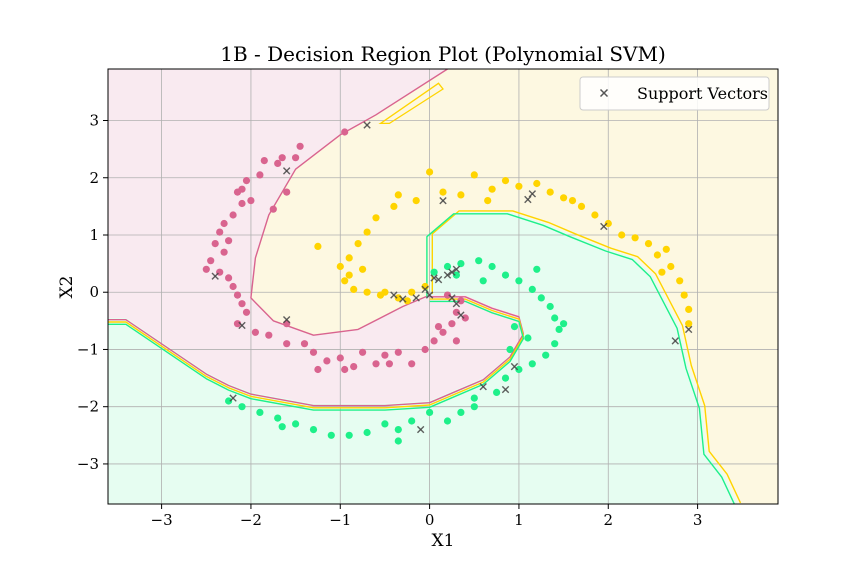 The height and width of the screenshot is (576, 864). Describe the element at coordinates (94, 235) in the screenshot. I see `y-tick-label: 1` at that location.